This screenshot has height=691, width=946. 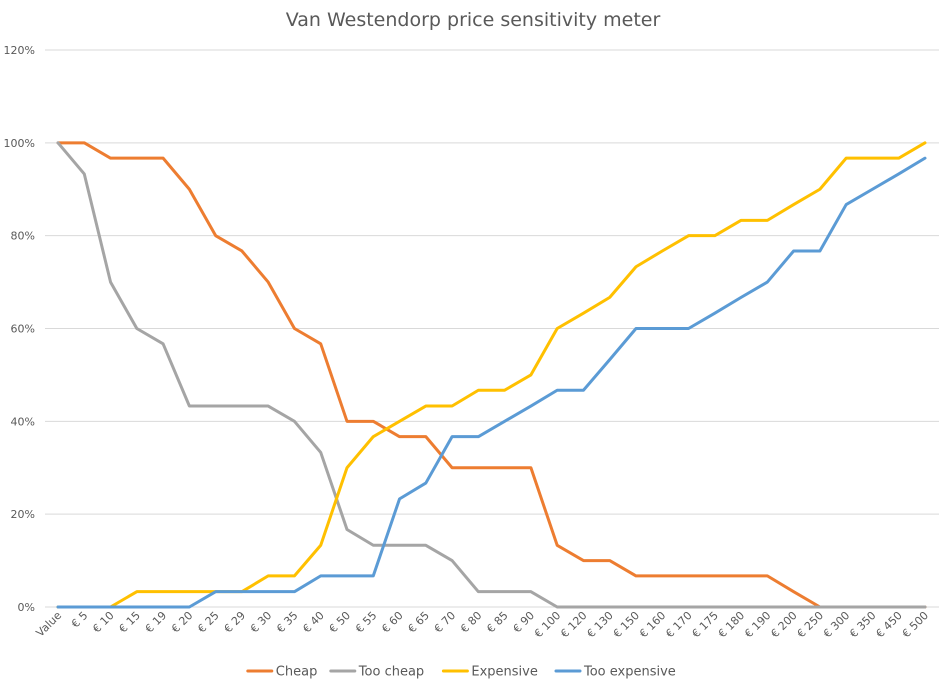 What do you see at coordinates (26, 607) in the screenshot?
I see `y-tick-label: 0%` at bounding box center [26, 607].